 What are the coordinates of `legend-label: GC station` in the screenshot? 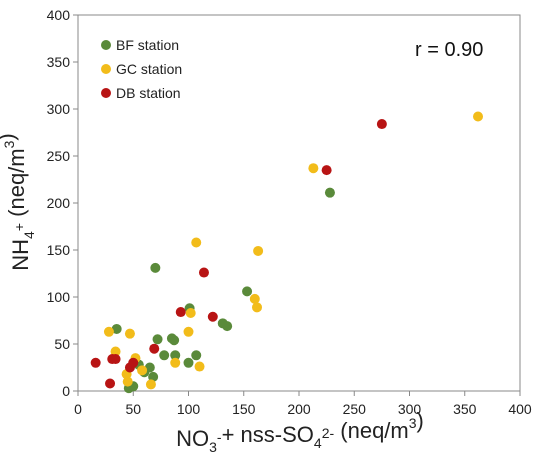 It's located at (149, 69).